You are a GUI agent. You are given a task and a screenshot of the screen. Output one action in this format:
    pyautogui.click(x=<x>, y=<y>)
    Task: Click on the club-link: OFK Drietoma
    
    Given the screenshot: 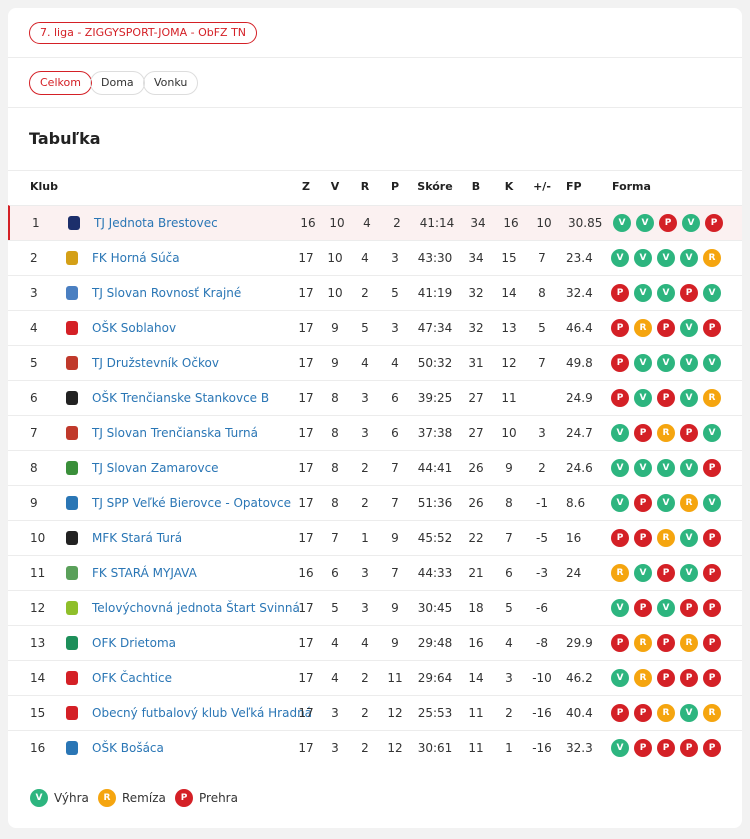 What is the action you would take?
    pyautogui.click(x=134, y=643)
    